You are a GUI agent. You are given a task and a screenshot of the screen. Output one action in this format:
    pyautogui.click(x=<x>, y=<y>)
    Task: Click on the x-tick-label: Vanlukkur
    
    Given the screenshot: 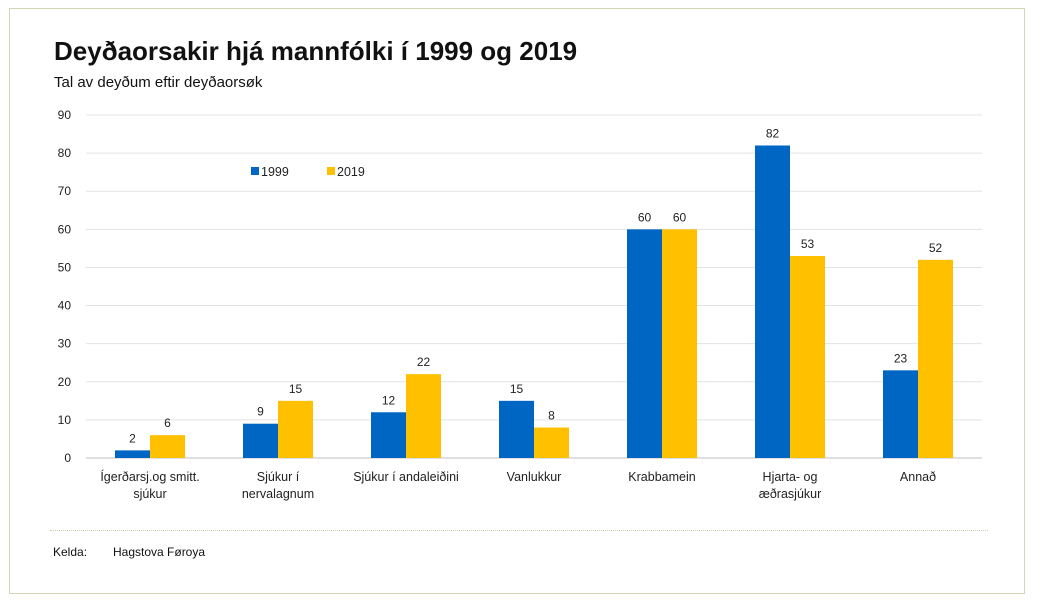 What is the action you would take?
    pyautogui.click(x=534, y=477)
    